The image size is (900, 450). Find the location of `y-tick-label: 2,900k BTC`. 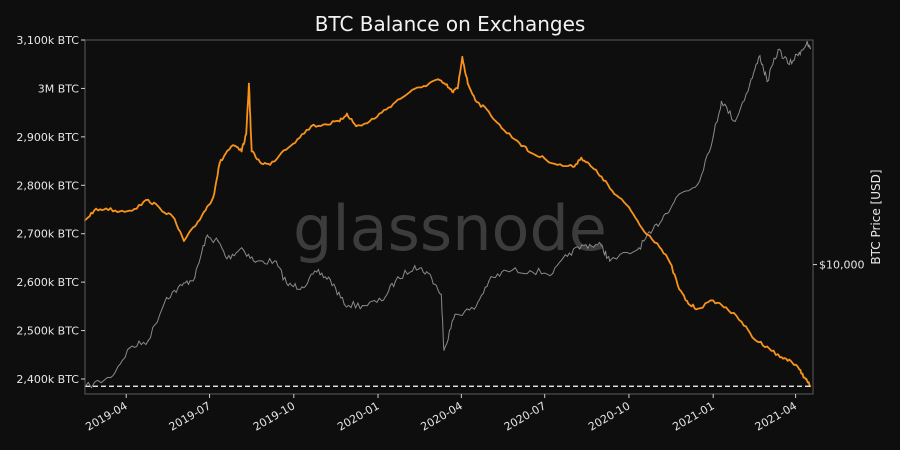

y-tick-label: 2,900k BTC is located at coordinates (47, 137).